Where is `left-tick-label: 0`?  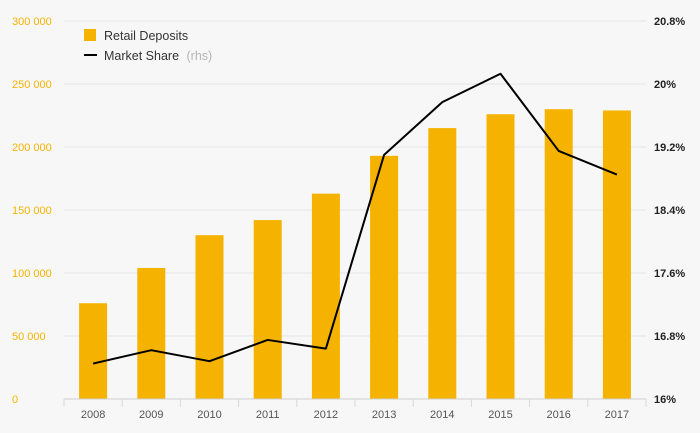
left-tick-label: 0 is located at coordinates (15, 400).